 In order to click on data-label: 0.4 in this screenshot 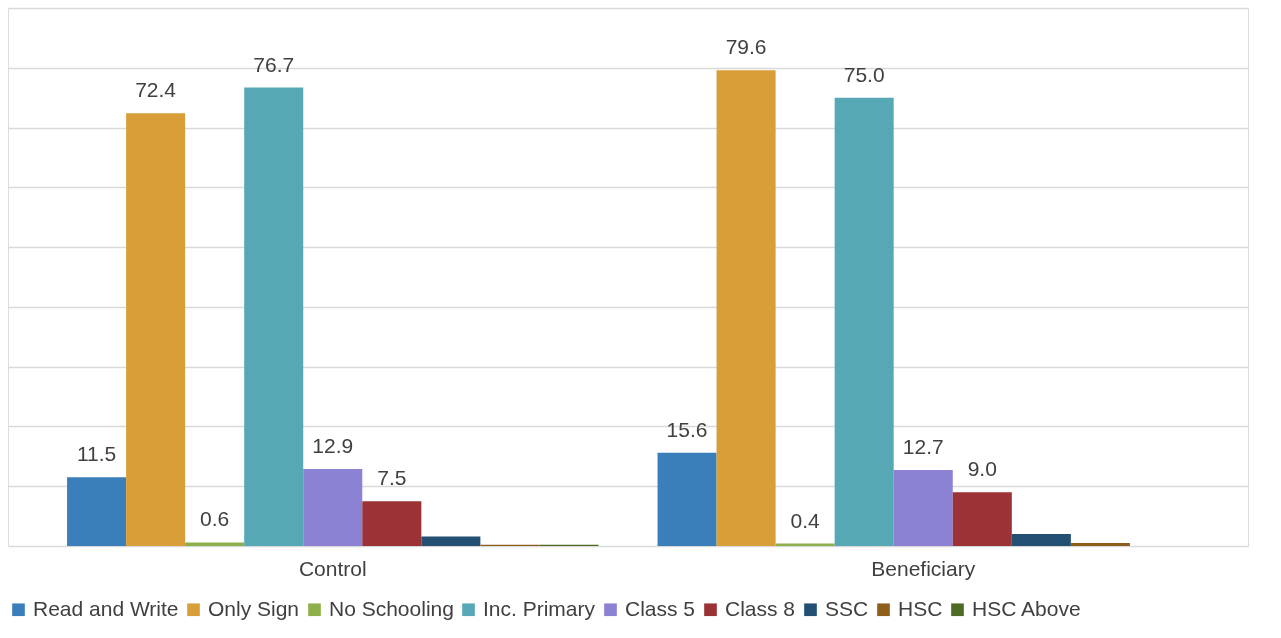, I will do `click(805, 520)`.